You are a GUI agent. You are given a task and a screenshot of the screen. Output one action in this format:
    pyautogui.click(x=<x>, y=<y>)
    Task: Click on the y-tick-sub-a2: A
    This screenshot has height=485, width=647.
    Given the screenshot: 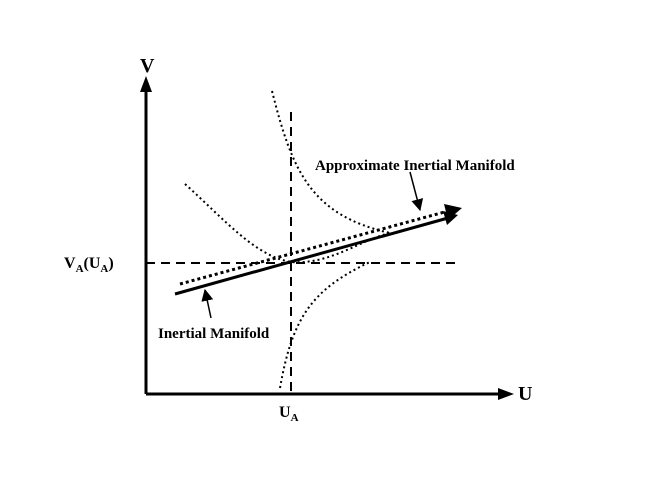 What is the action you would take?
    pyautogui.click(x=104, y=269)
    